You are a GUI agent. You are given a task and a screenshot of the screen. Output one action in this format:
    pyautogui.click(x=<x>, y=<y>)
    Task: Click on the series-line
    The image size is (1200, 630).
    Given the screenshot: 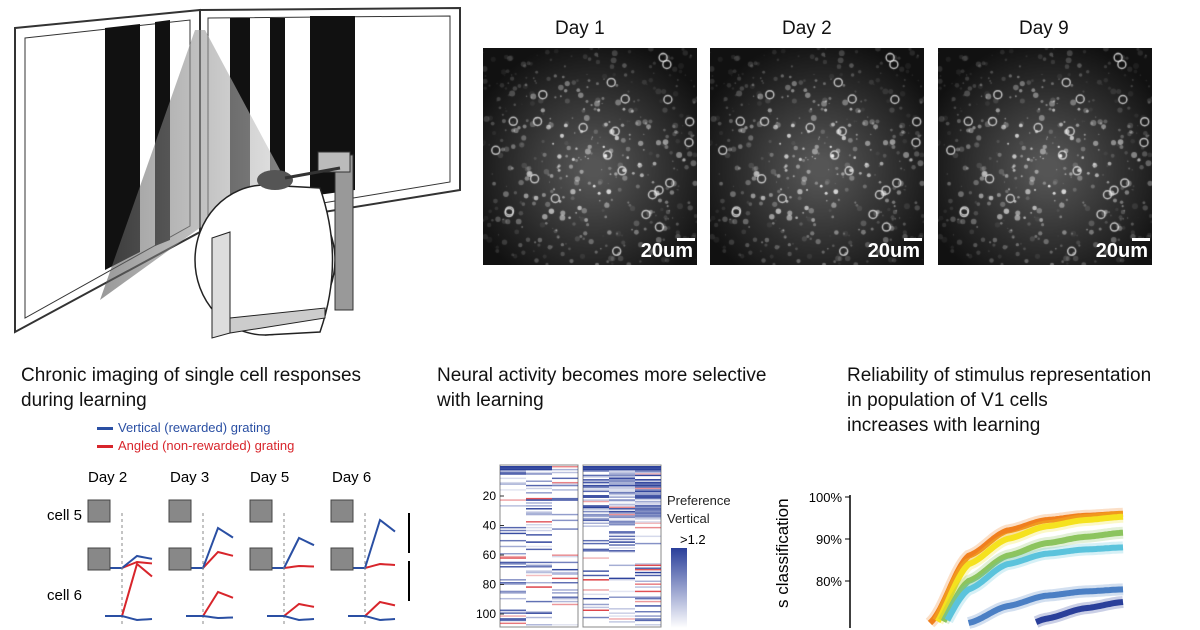 What is the action you would take?
    pyautogui.click(x=1032, y=576)
    